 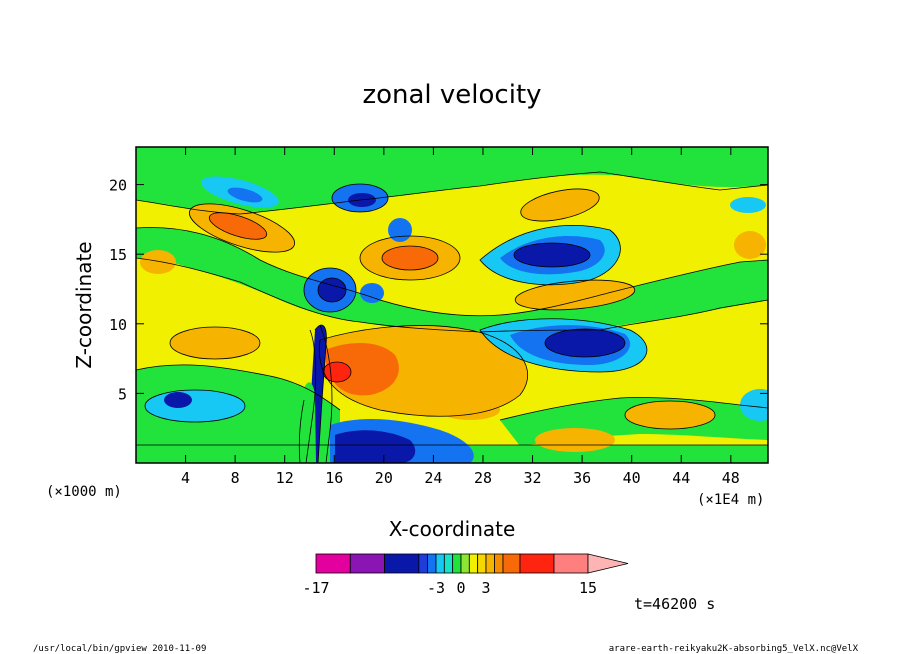 What do you see at coordinates (362, 369) in the screenshot?
I see `field-feature-orange-plume-core` at bounding box center [362, 369].